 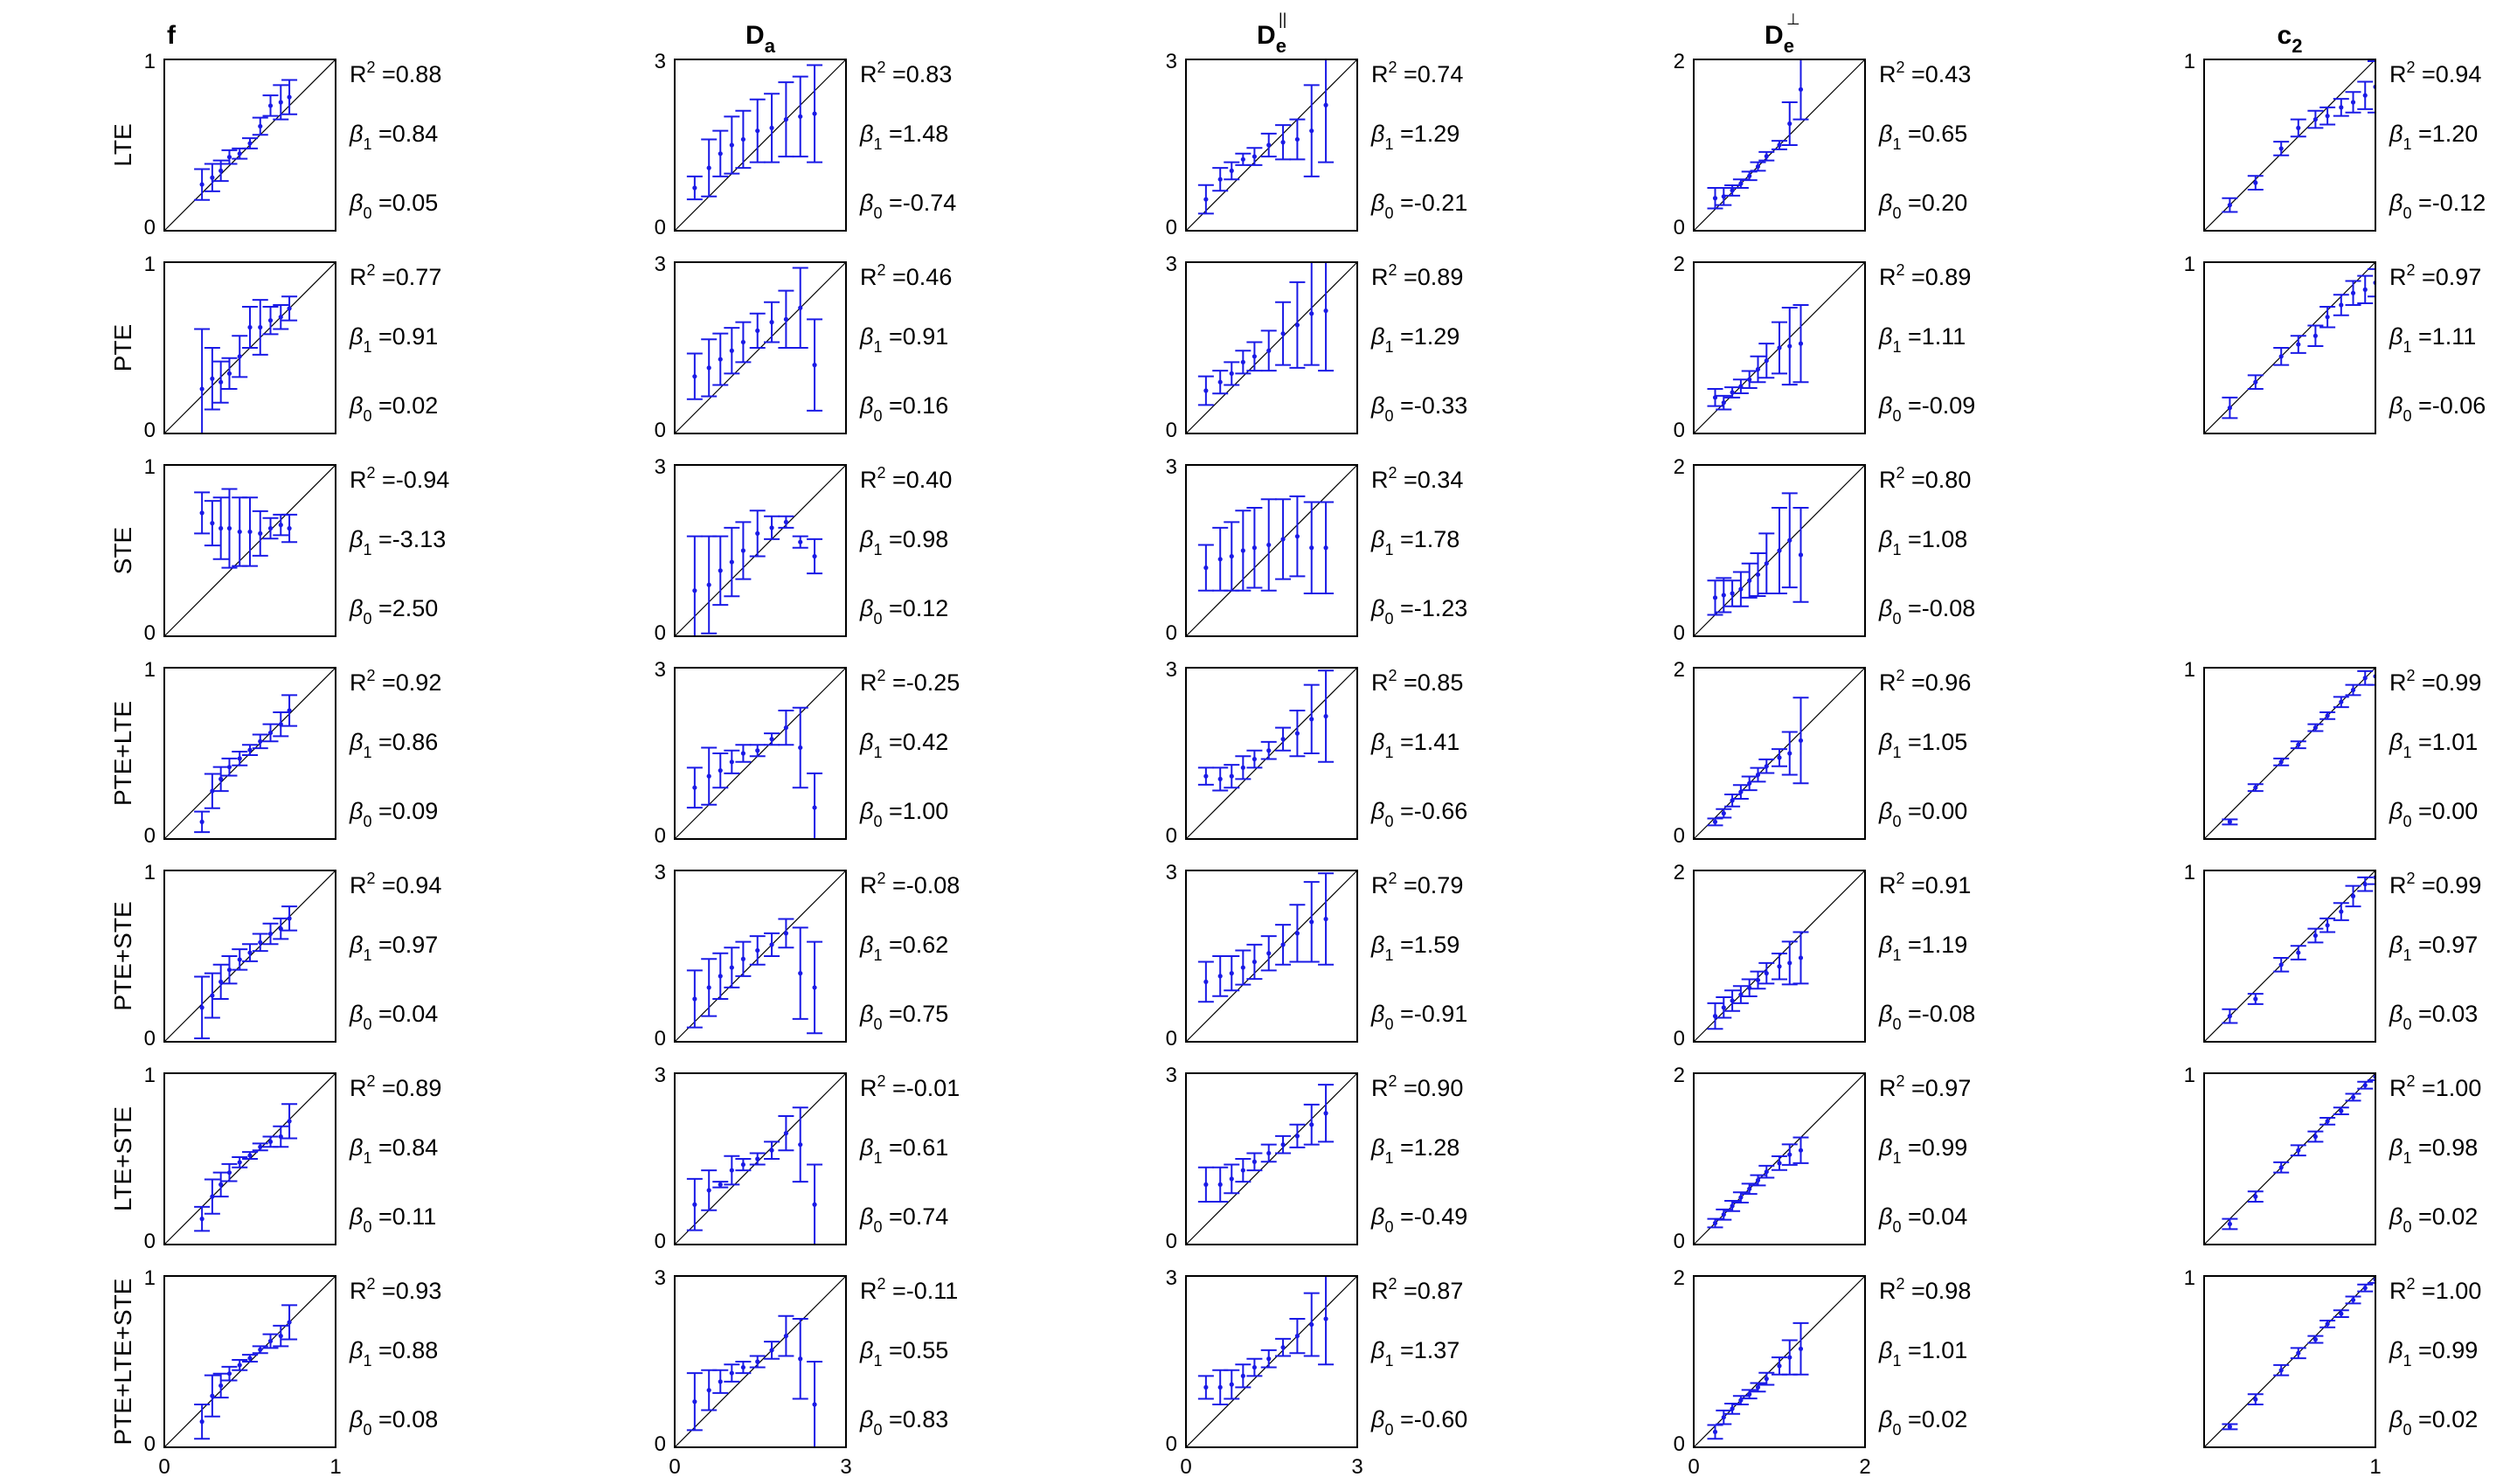 What do you see at coordinates (395, 275) in the screenshot?
I see `stat-r2: R2 =0.77` at bounding box center [395, 275].